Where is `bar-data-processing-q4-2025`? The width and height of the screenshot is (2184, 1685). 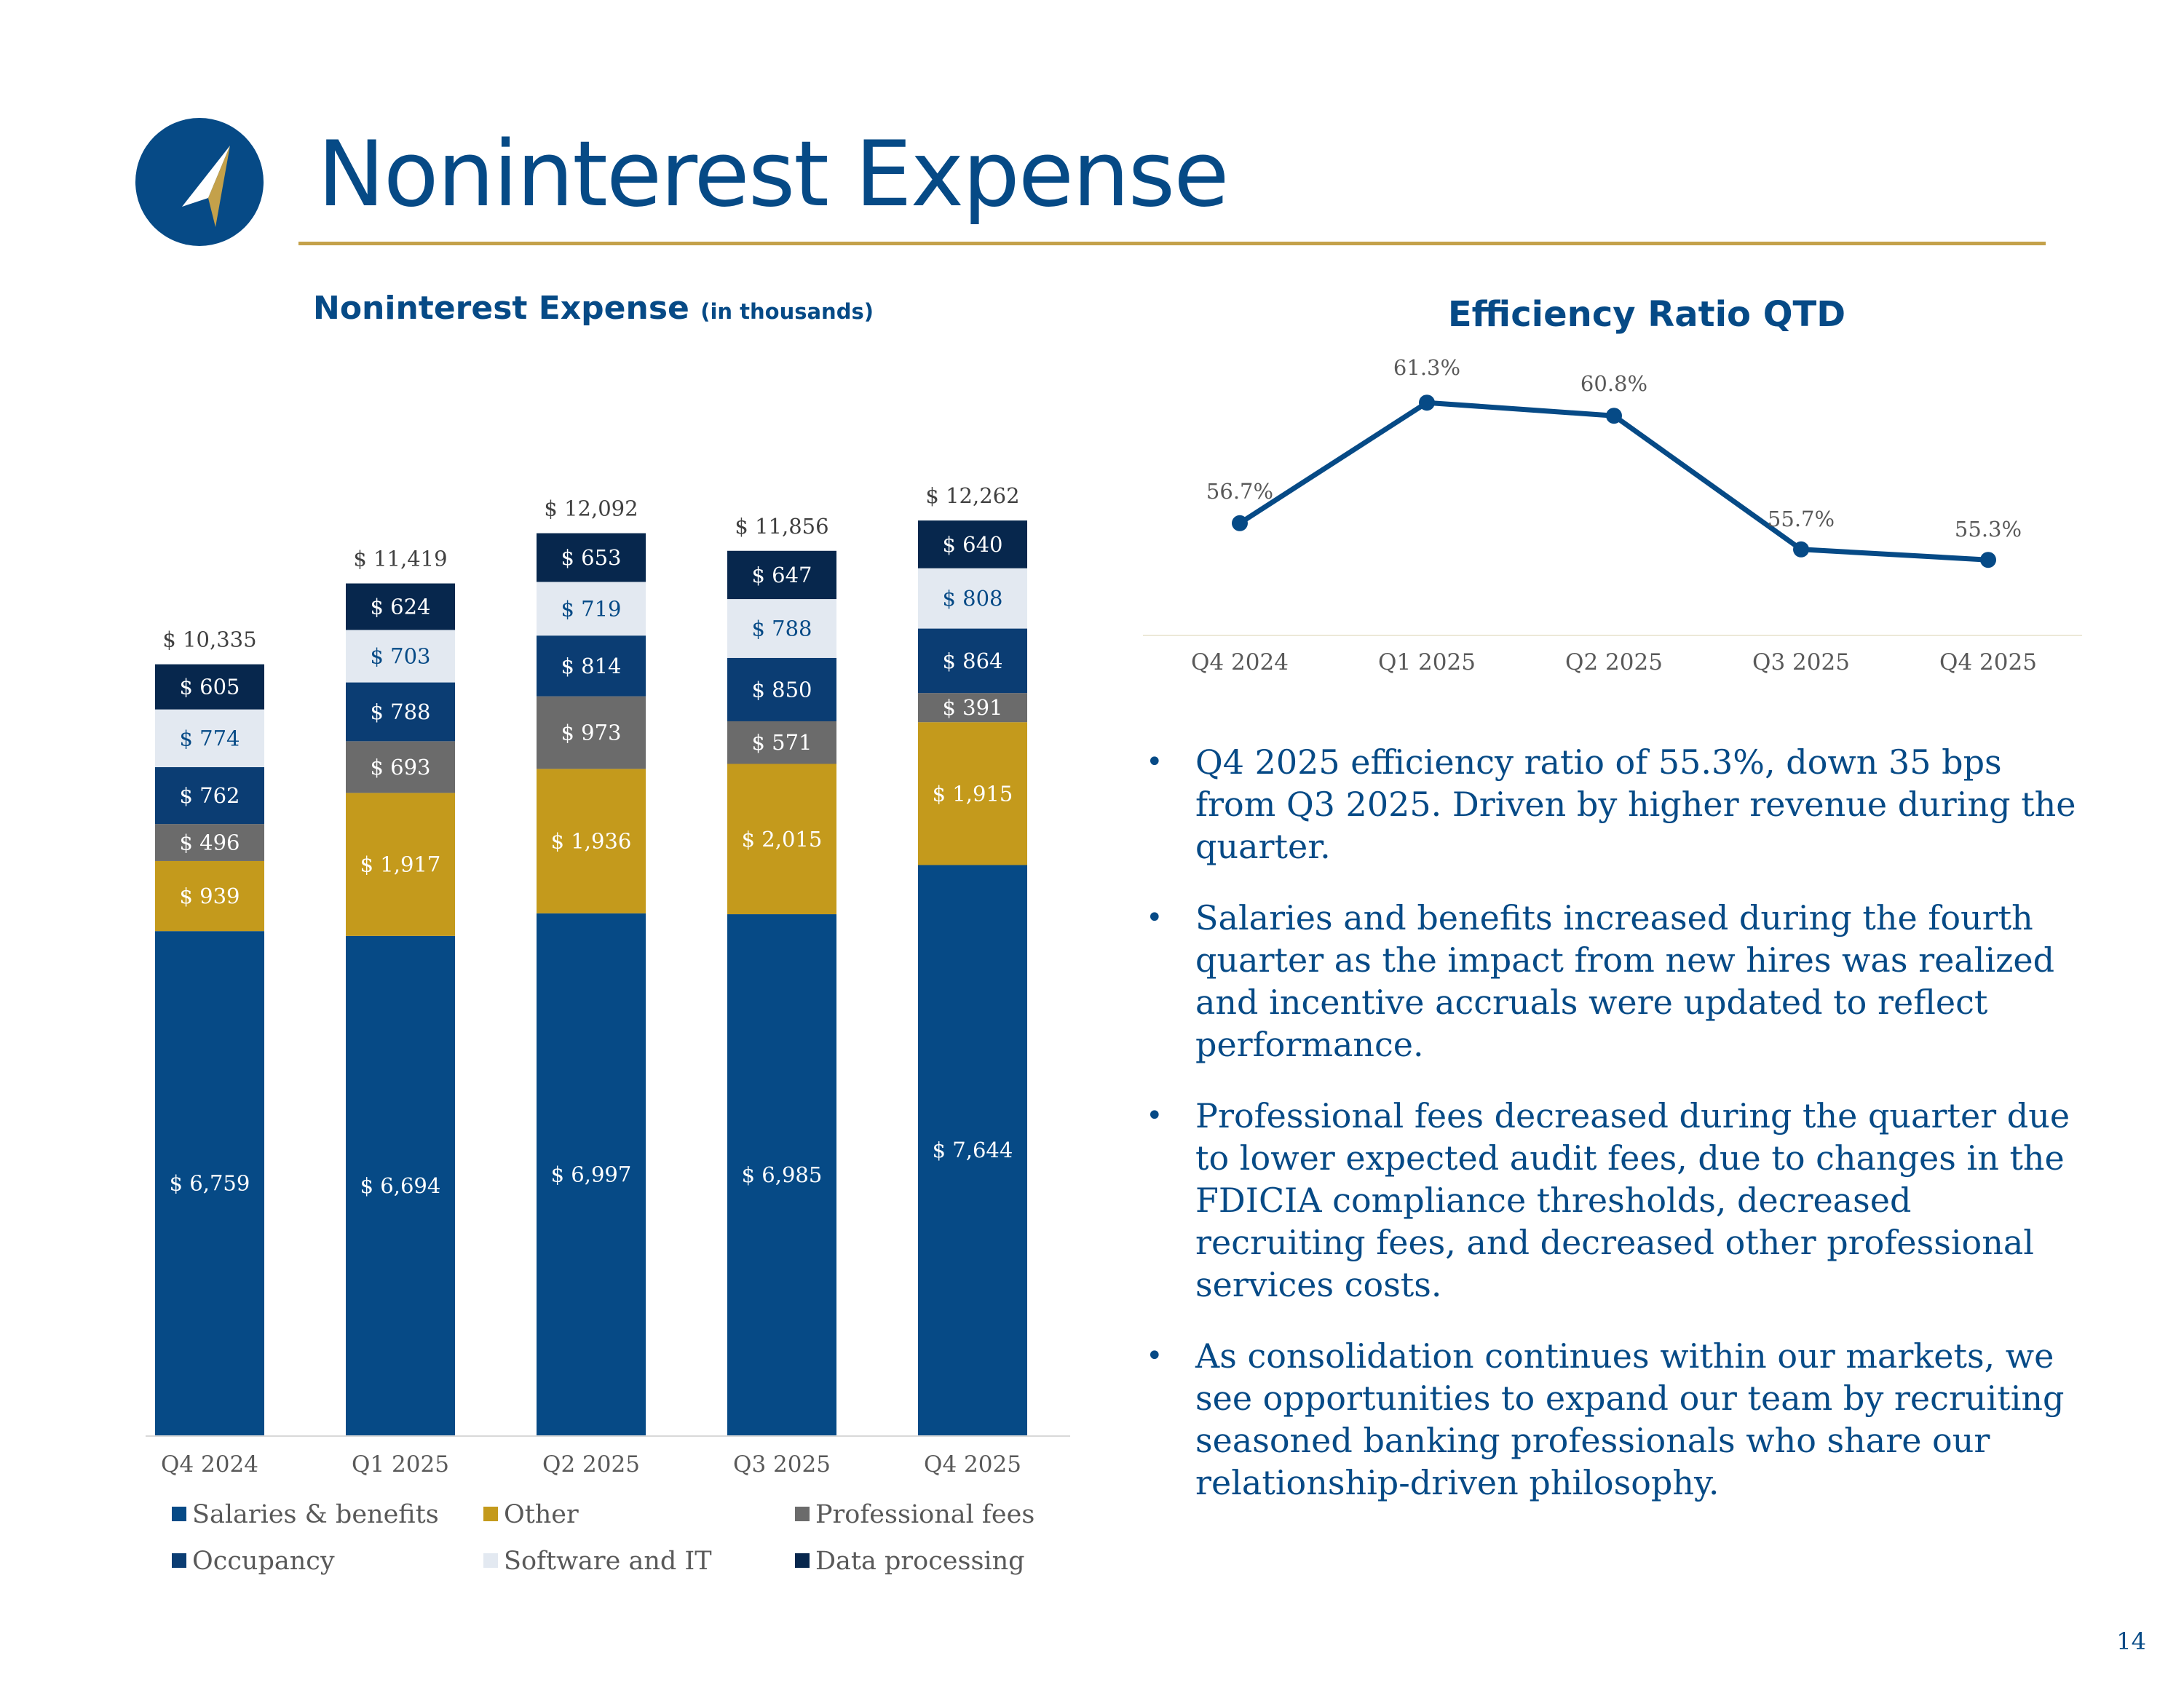 bar-data-processing-q4-2025 is located at coordinates (972, 544).